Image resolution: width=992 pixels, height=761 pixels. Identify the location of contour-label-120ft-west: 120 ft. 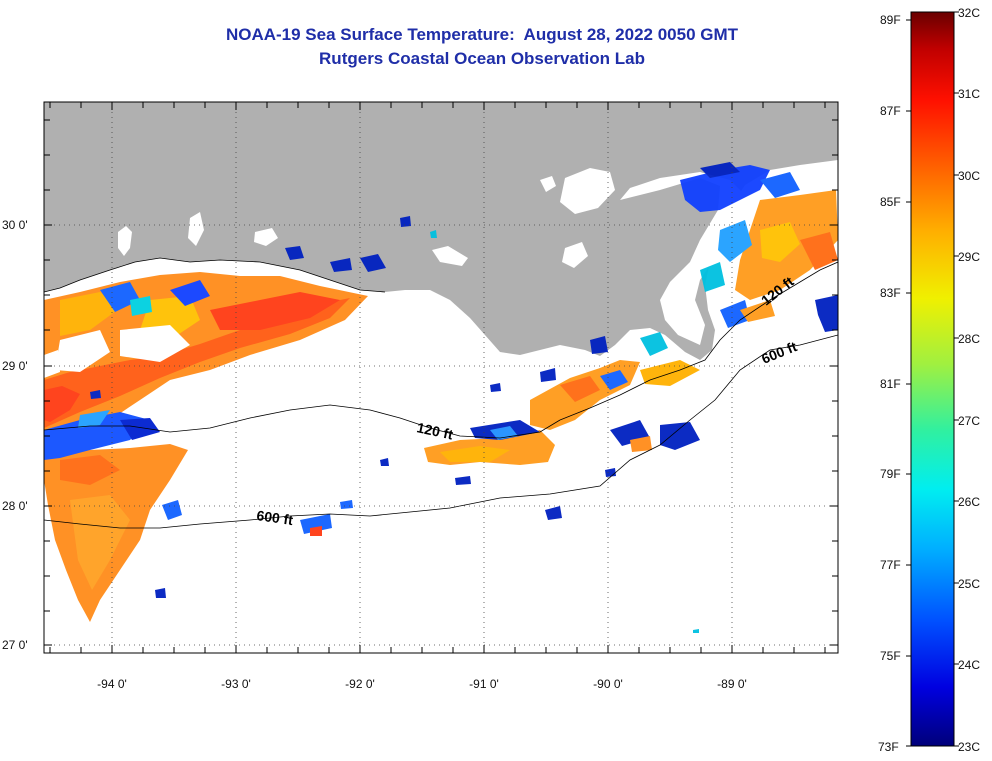
(434, 430).